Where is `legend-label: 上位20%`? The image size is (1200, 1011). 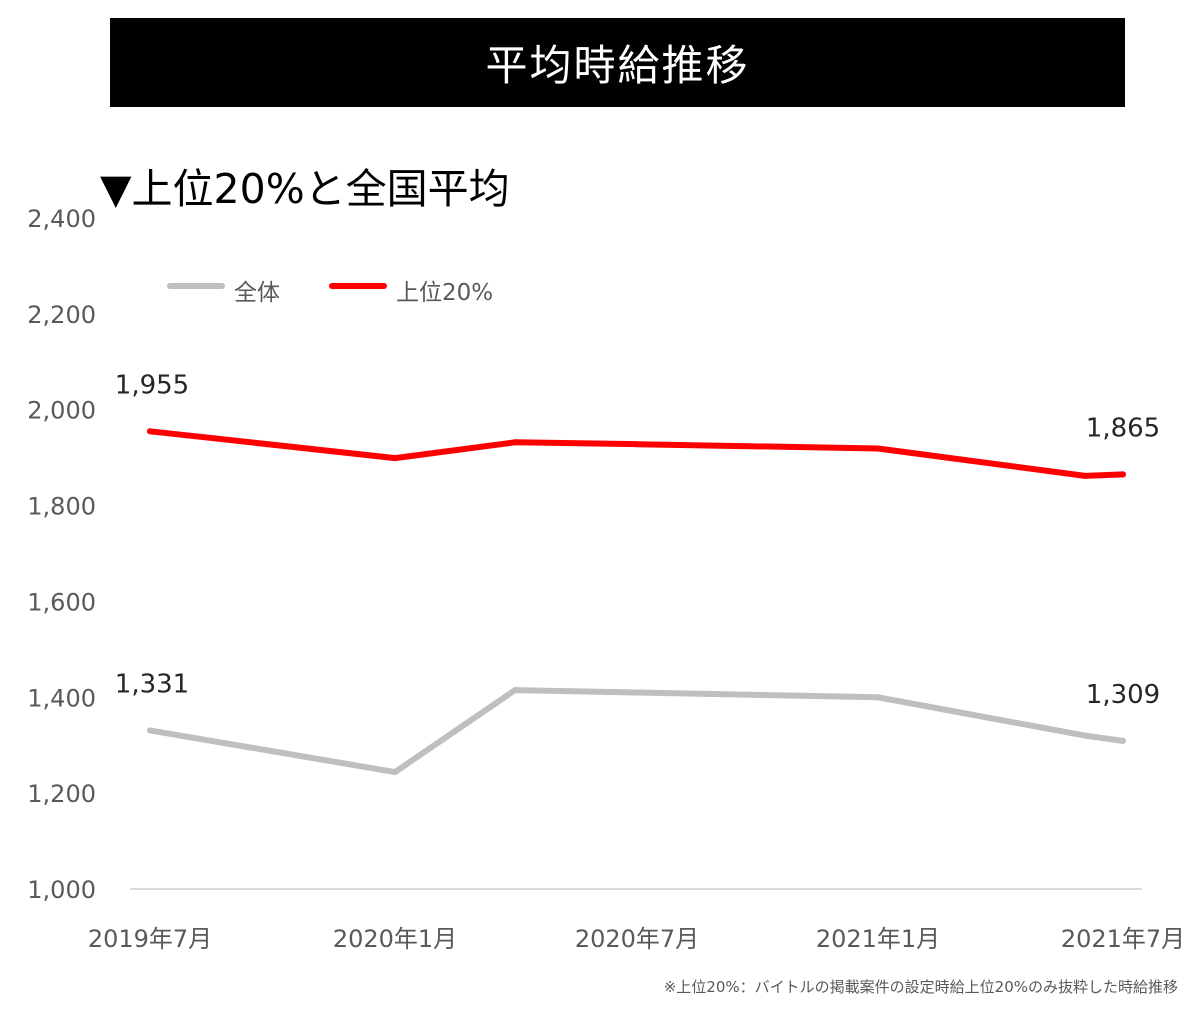
legend-label: 上位20% is located at coordinates (444, 293).